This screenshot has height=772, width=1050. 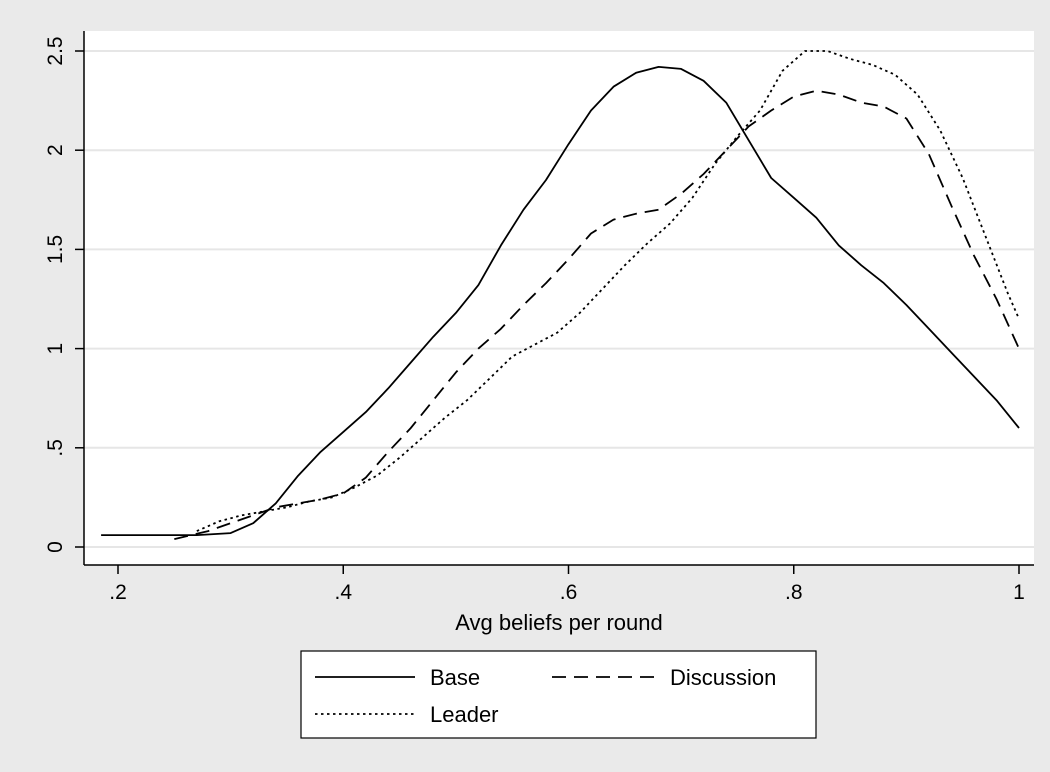 I want to click on legend-label-leader: Leader, so click(x=464, y=714).